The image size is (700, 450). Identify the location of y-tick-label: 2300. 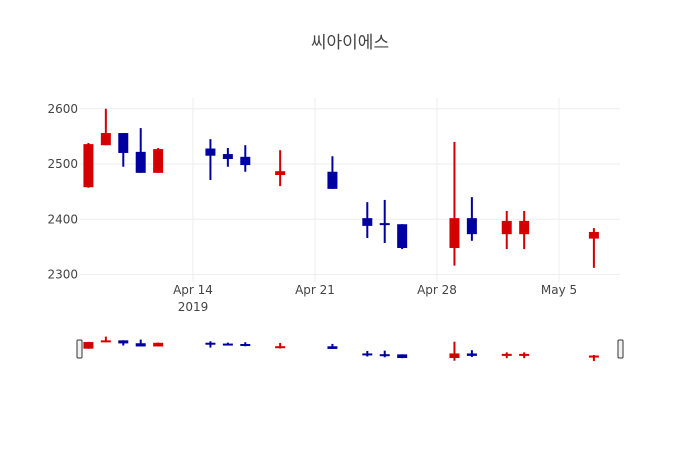
(62, 275).